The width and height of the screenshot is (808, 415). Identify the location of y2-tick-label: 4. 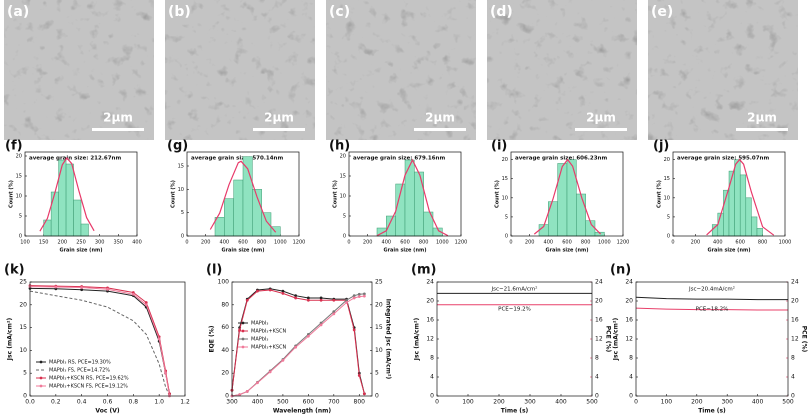
(793, 377).